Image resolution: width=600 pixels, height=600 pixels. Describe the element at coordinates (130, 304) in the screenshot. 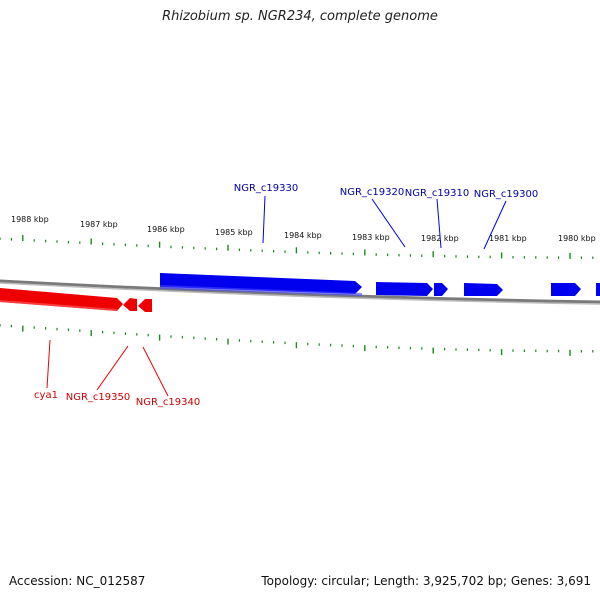

I see `gene-arrow-NGR_c19350` at that location.